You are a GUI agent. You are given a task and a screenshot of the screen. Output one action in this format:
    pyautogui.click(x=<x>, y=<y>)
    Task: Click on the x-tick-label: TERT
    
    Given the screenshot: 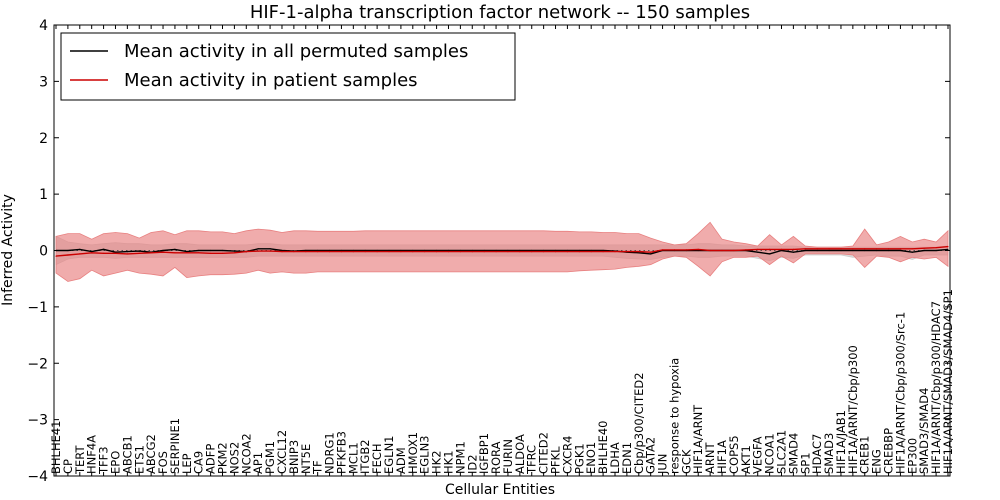 What is the action you would take?
    pyautogui.click(x=80, y=460)
    